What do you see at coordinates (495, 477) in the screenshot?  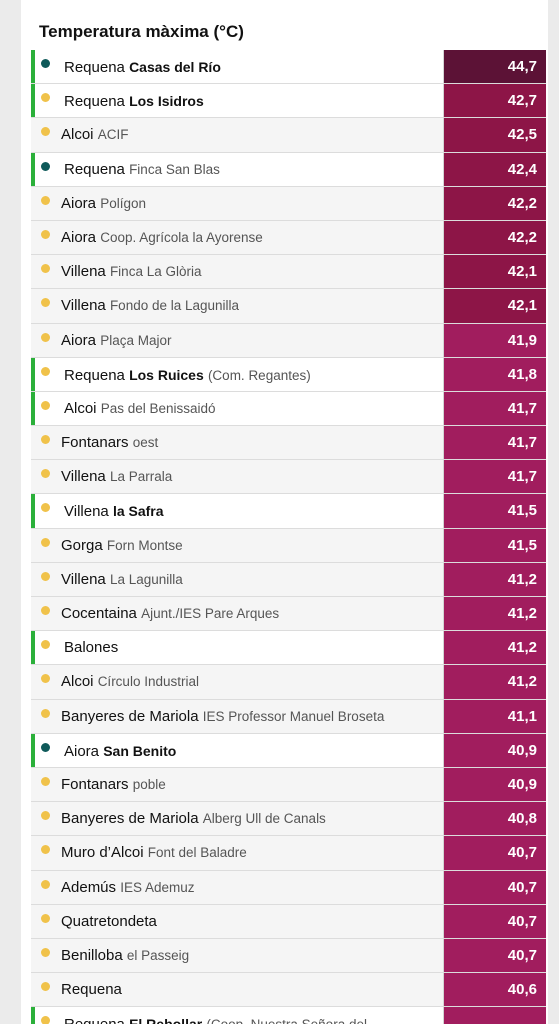 I see `temperature-value: 41,7` at bounding box center [495, 477].